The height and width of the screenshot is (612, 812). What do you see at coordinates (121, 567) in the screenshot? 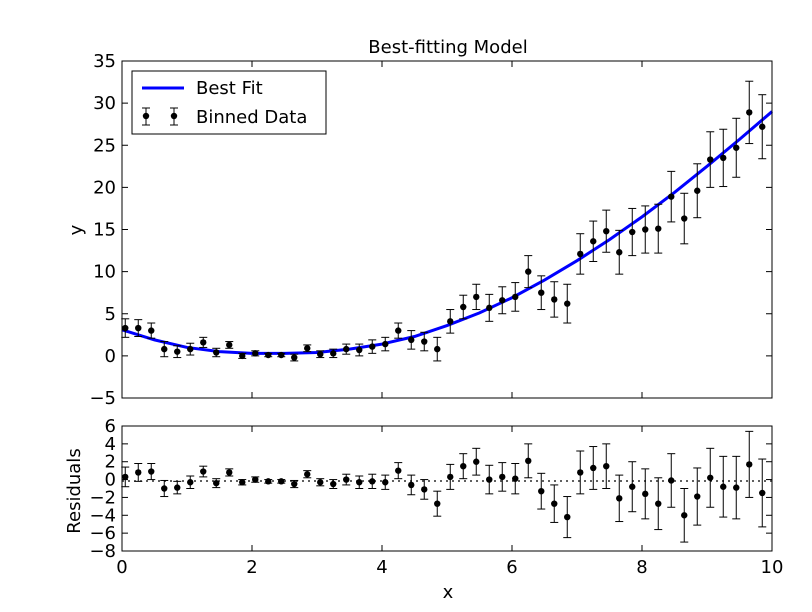
I see `bottom-xtick-label: 0` at bounding box center [121, 567].